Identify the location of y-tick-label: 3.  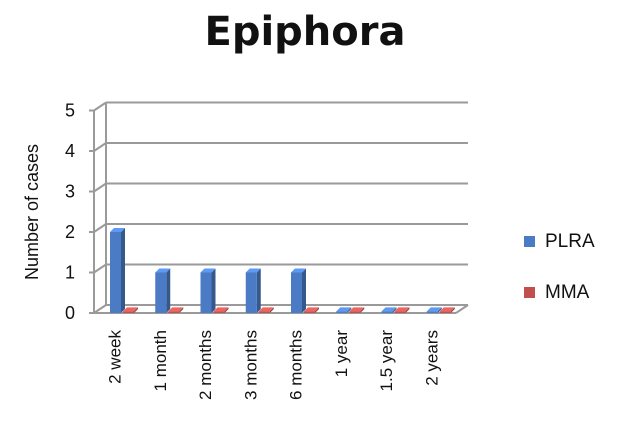
(70, 192).